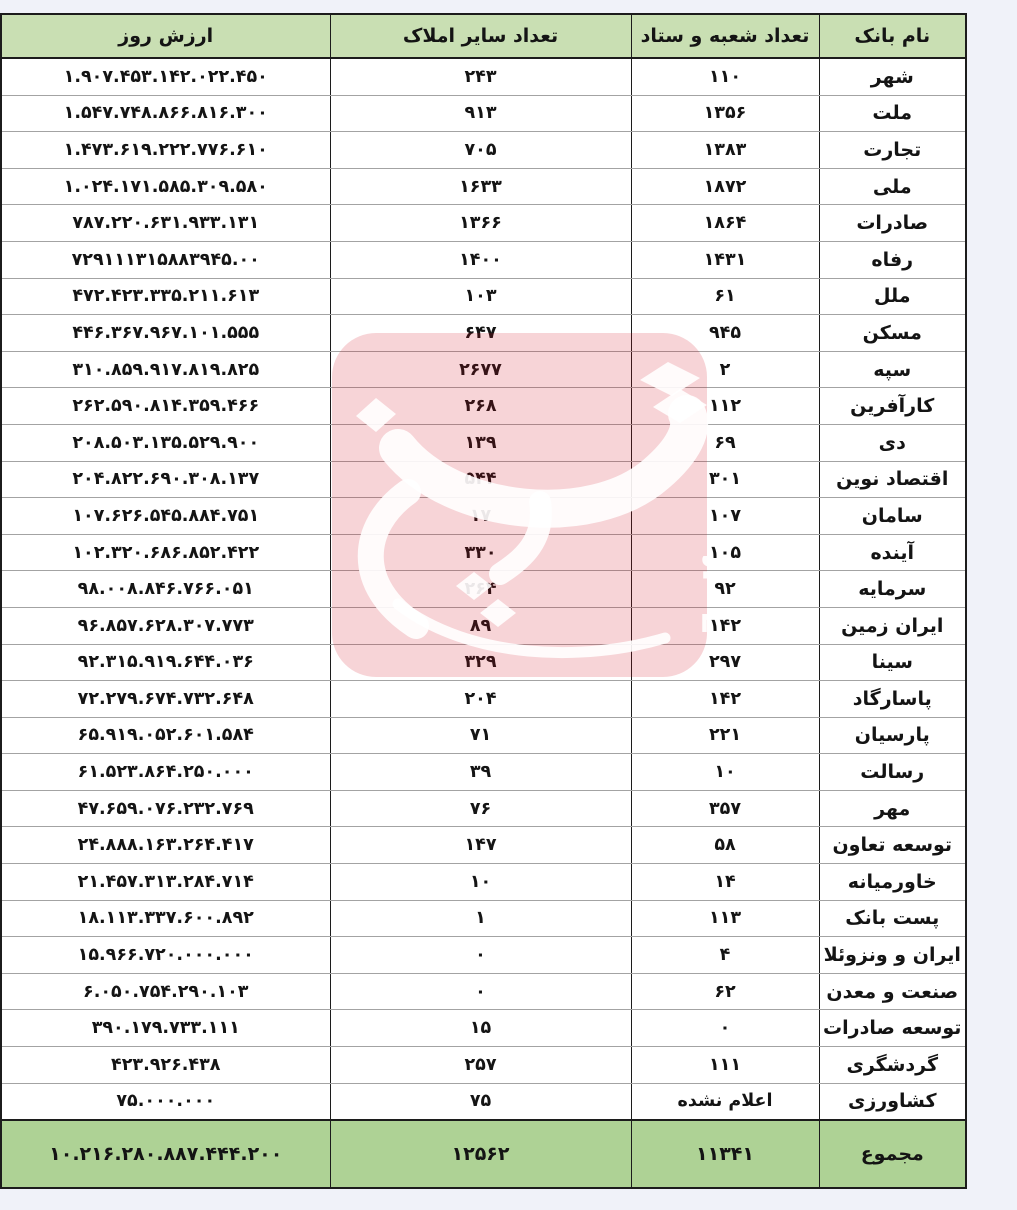 This screenshot has height=1210, width=1017. What do you see at coordinates (483, 296) in the screenshot?
I see `table-row: ملل ۶۱ ۱۰۳ ۴۷۲.۴۲۳.۳۳۵.۲۱۱.۶۱۳` at bounding box center [483, 296].